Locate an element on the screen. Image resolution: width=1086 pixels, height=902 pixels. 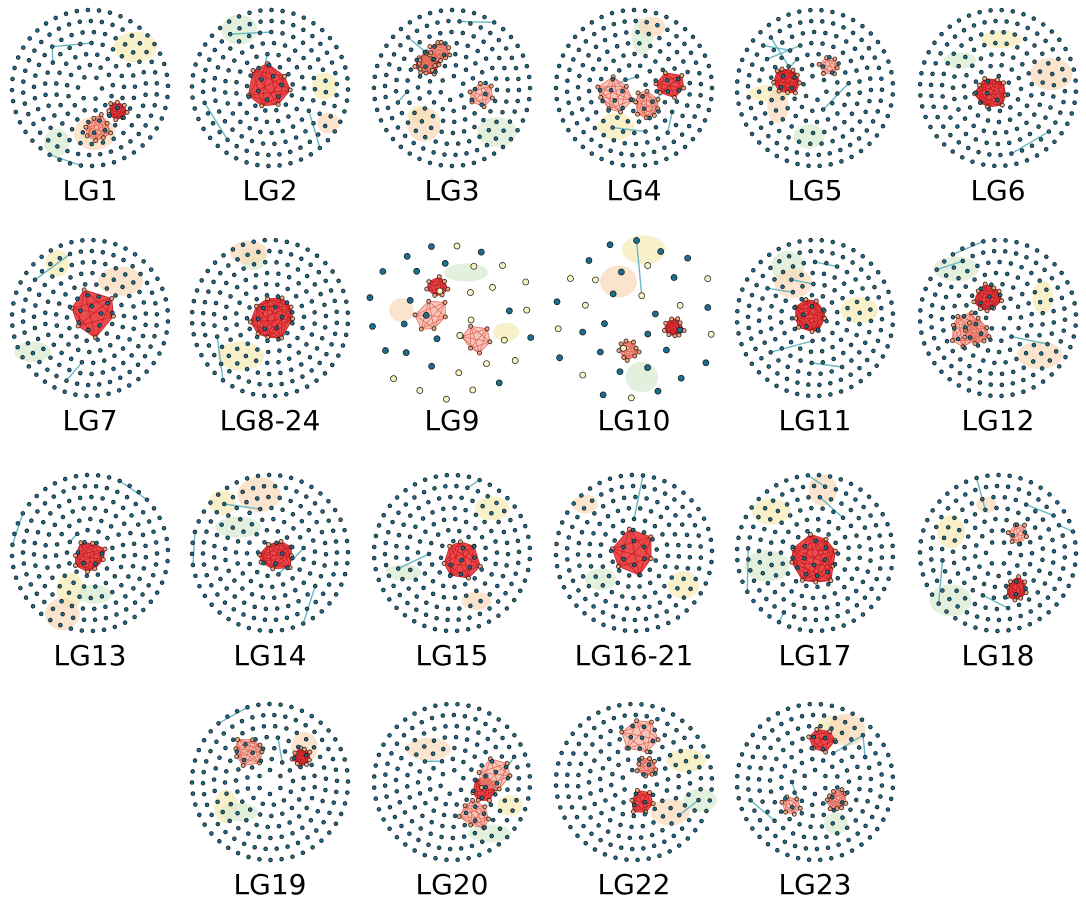
panel-label: LG22 is located at coordinates (634, 884).